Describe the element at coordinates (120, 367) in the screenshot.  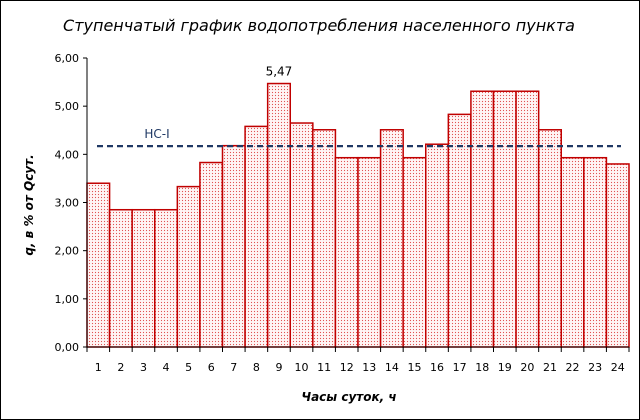
I see `x-tick-label: 2` at that location.